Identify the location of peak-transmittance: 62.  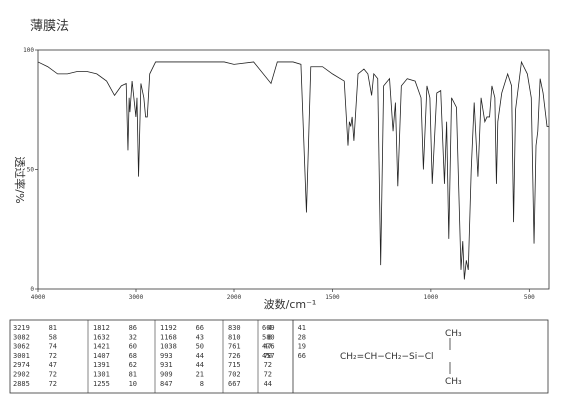
(133, 365).